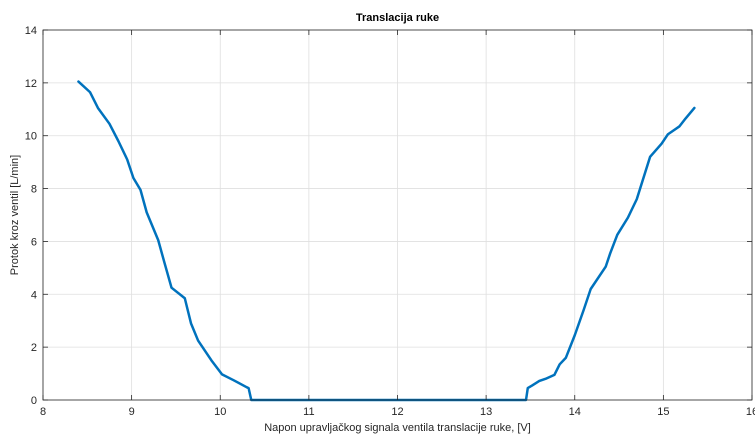  I want to click on y-tick-label: 8, so click(34, 190).